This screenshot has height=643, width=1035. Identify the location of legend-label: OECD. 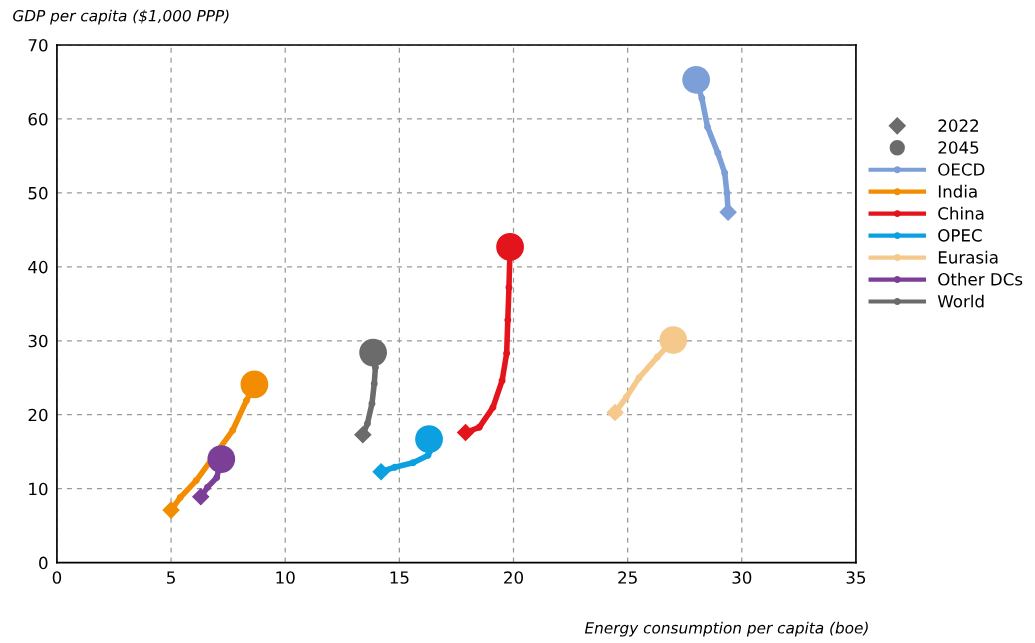
(961, 169).